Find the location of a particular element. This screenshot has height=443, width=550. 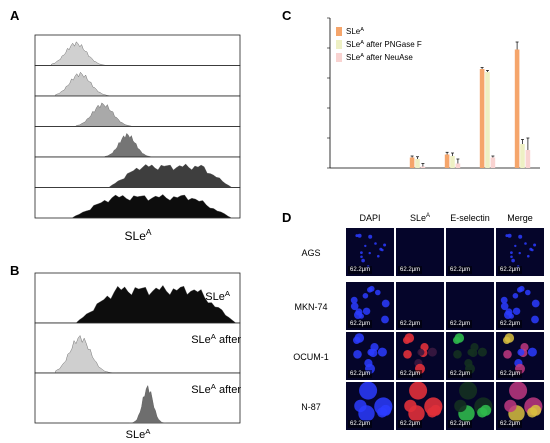

micrograph-n-87-merge: 62.2μm is located at coordinates (520, 406).